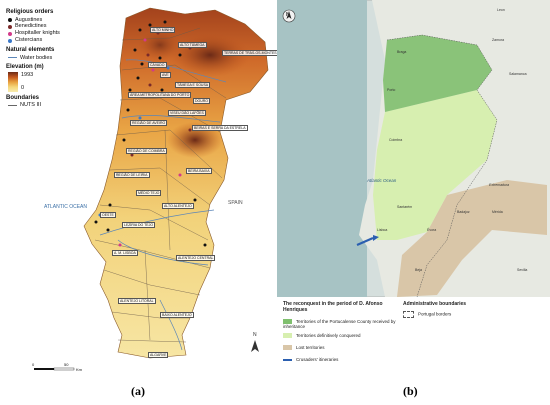 This screenshot has width=550, height=405. What do you see at coordinates (54, 369) in the screenshot?
I see `scale-bar` at bounding box center [54, 369].